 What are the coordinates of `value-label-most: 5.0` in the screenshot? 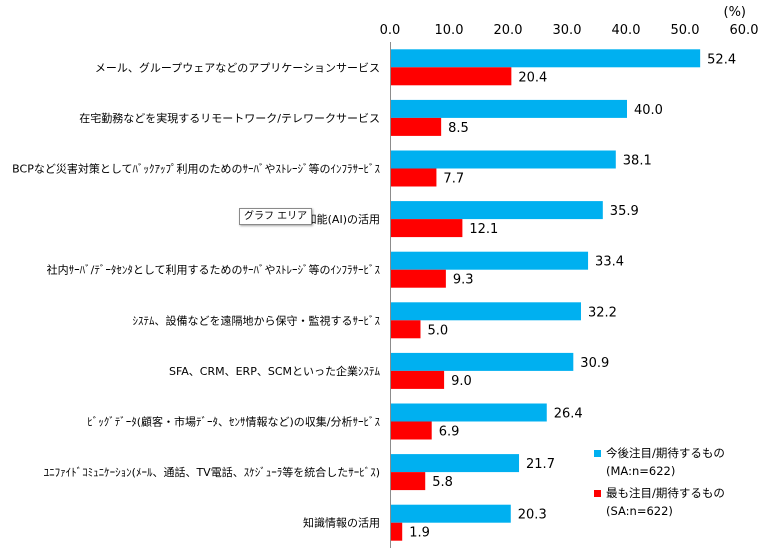 It's located at (438, 330).